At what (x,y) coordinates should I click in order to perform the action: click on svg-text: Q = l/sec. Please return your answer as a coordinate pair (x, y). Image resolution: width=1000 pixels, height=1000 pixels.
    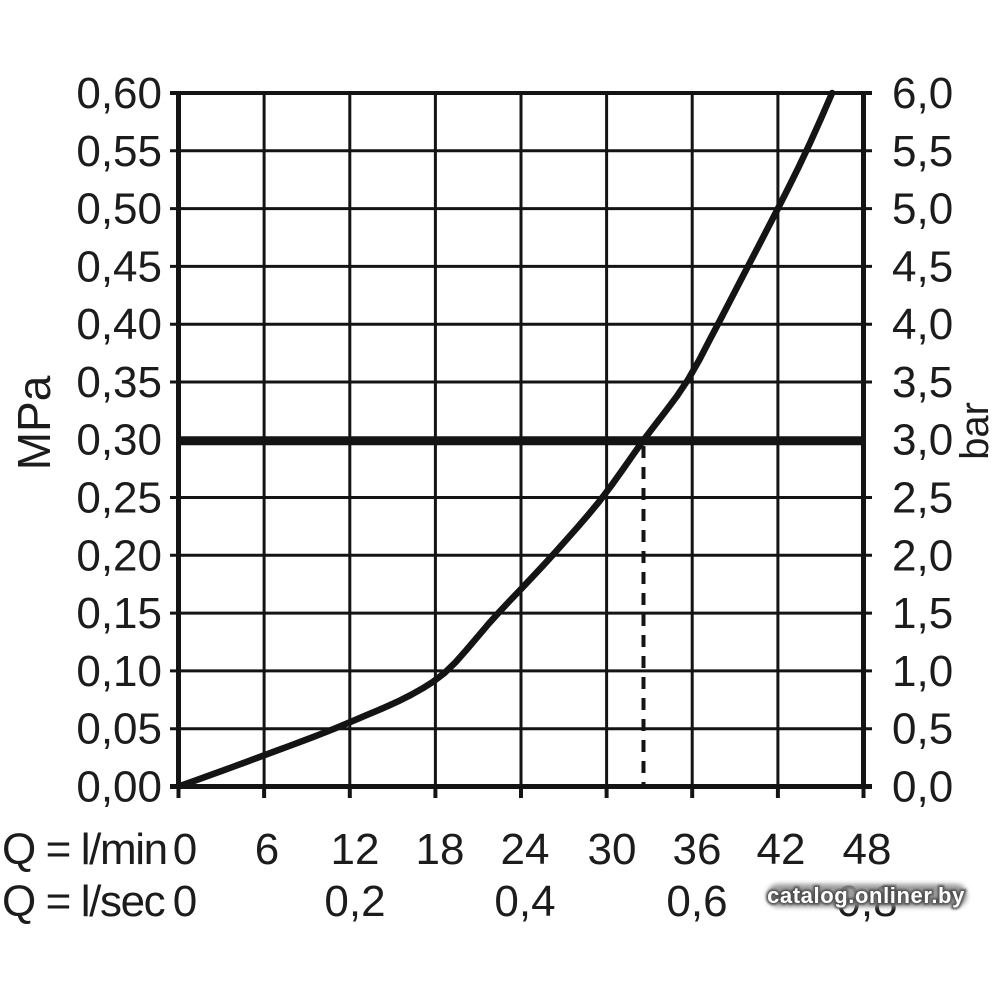
    Looking at the image, I should click on (83, 901).